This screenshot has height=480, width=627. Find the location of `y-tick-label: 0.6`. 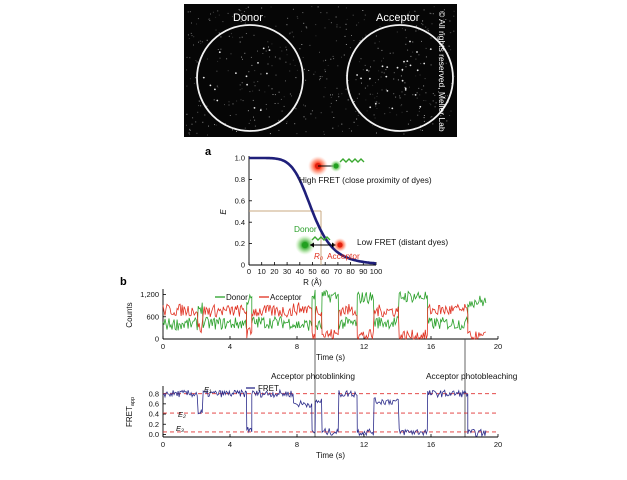

y-tick-label: 0.6 is located at coordinates (154, 403).